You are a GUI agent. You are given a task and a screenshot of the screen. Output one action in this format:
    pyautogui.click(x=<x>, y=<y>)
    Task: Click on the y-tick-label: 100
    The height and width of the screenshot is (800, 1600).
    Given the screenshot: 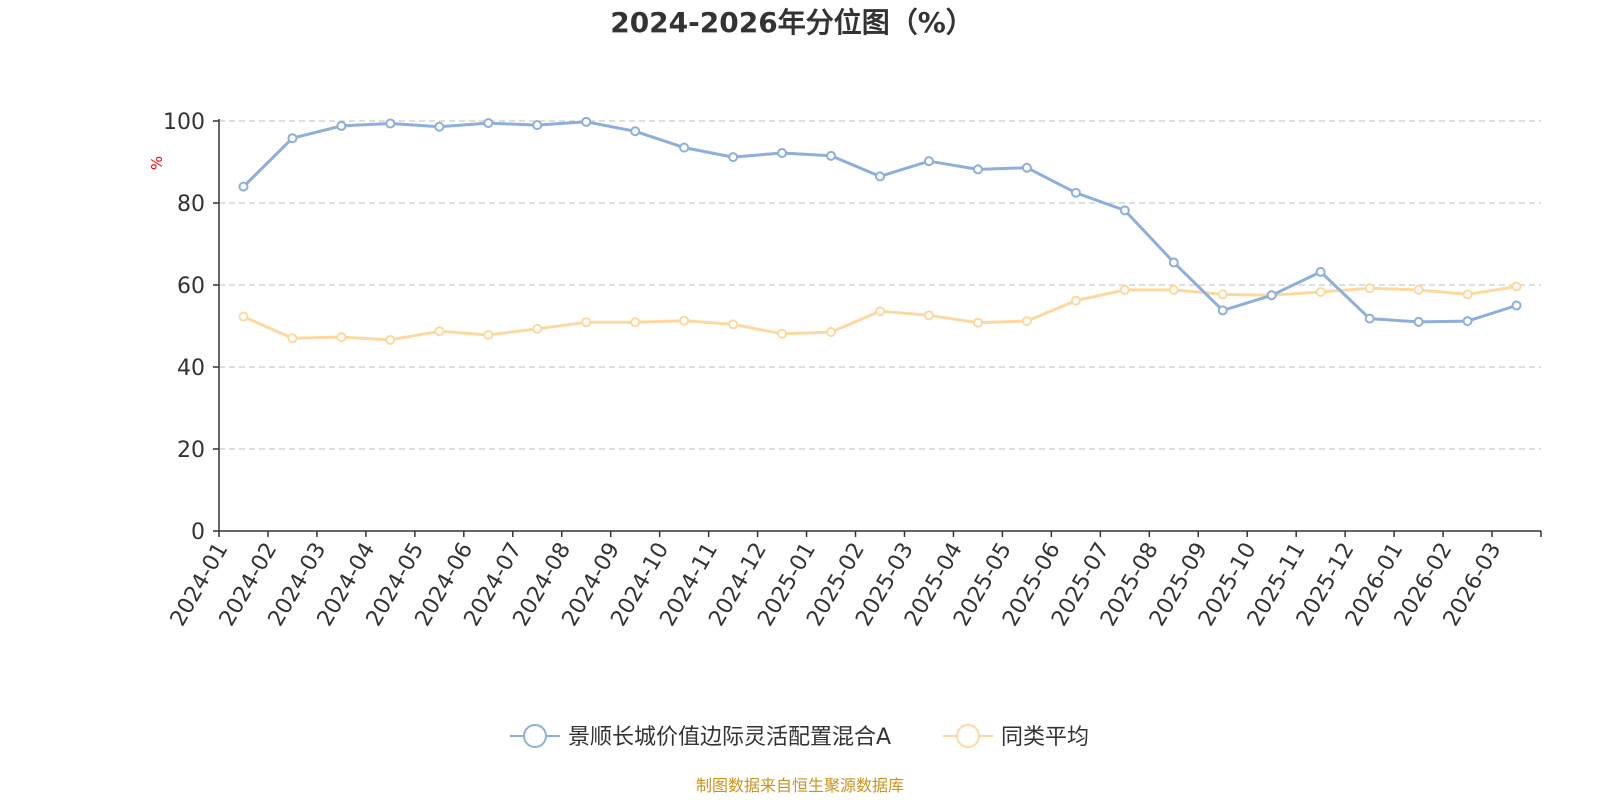 What is the action you would take?
    pyautogui.click(x=184, y=122)
    